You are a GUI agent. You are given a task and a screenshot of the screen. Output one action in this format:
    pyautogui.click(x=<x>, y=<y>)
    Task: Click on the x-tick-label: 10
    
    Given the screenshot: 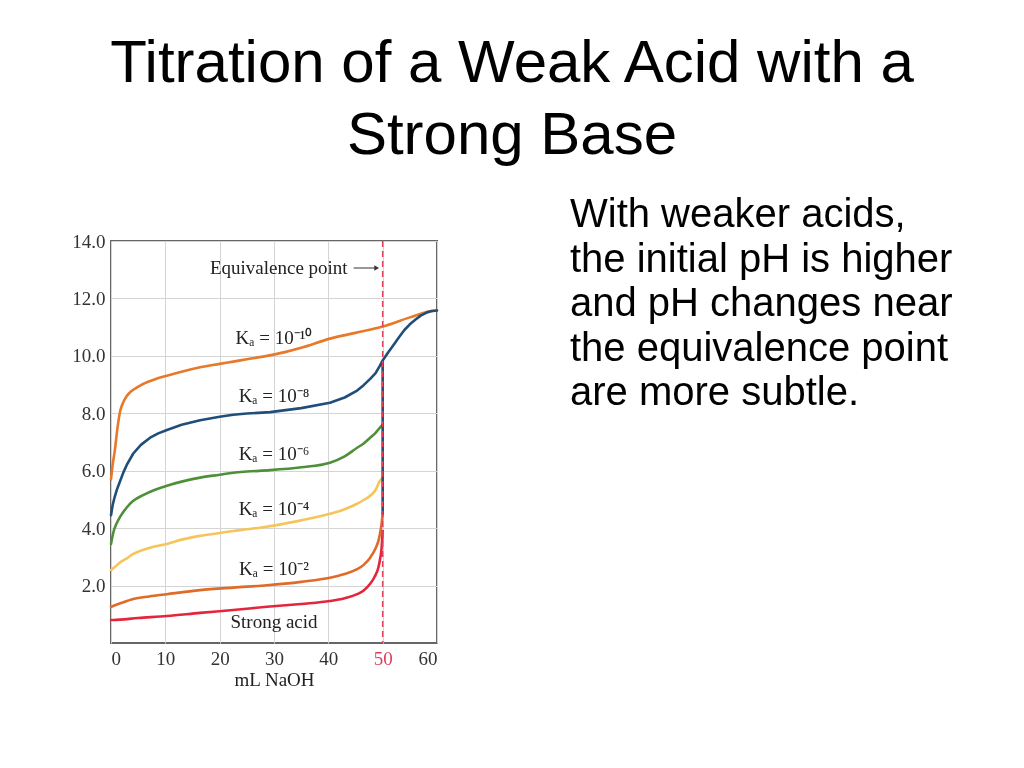 What is the action you would take?
    pyautogui.click(x=166, y=658)
    